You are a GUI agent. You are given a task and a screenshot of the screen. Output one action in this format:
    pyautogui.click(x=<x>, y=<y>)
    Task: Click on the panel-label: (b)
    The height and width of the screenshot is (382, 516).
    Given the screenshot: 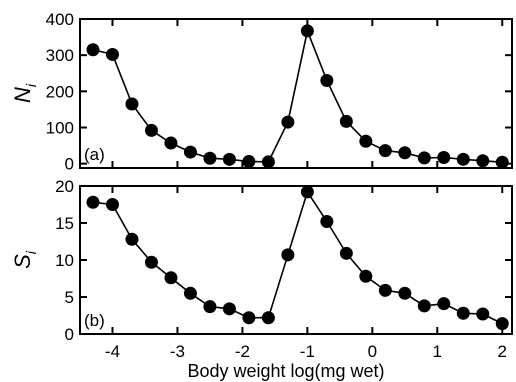 What is the action you would take?
    pyautogui.click(x=94, y=320)
    